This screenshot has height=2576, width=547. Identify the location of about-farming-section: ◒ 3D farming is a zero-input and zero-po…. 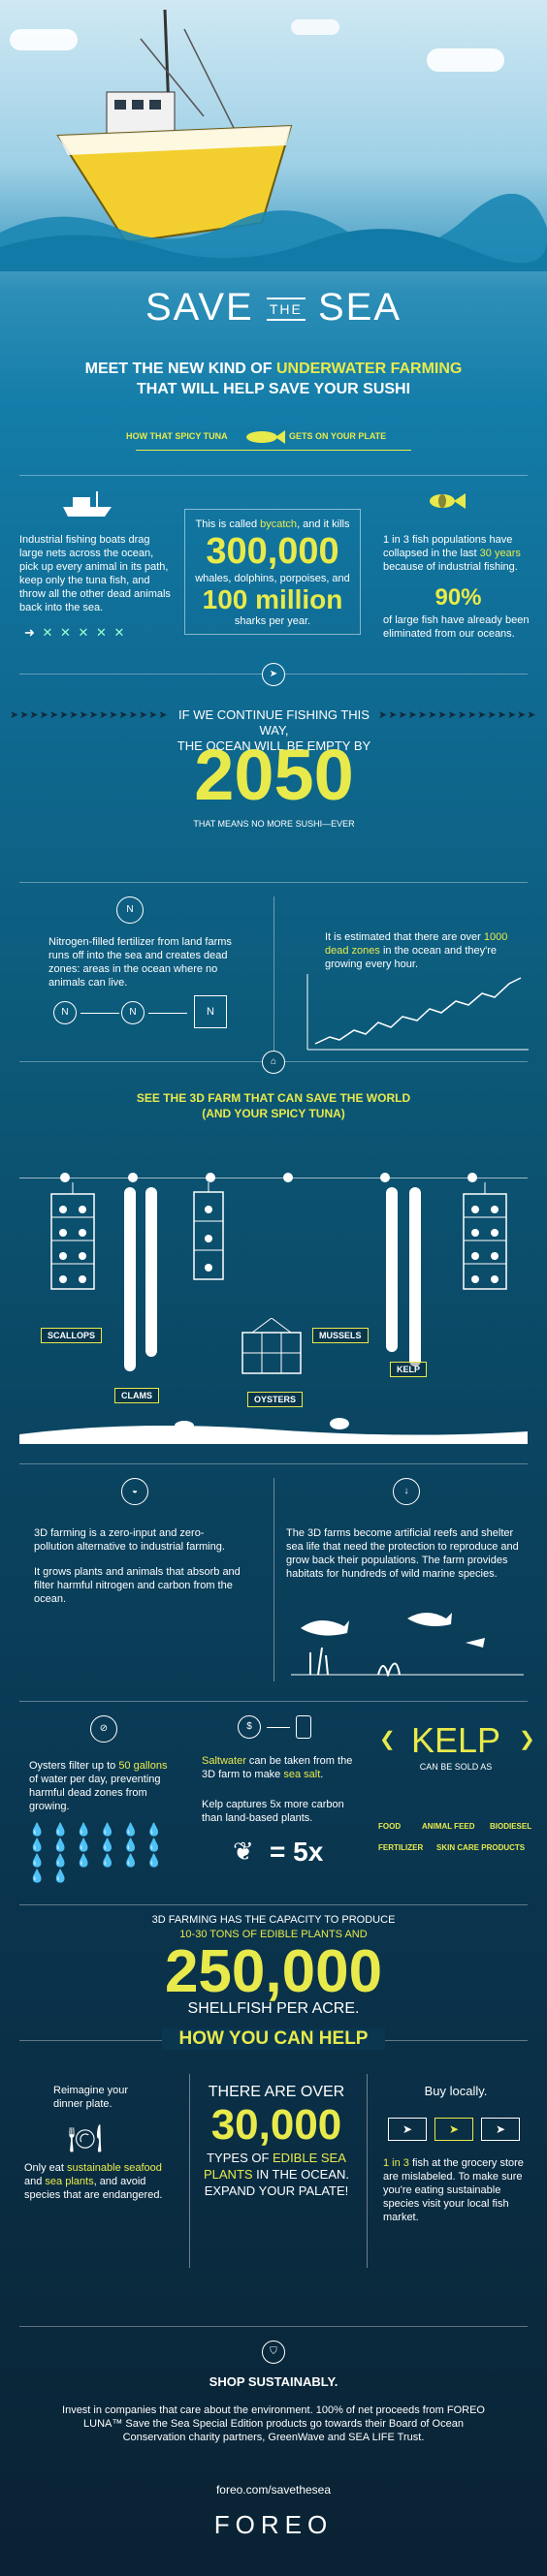
(273, 1579).